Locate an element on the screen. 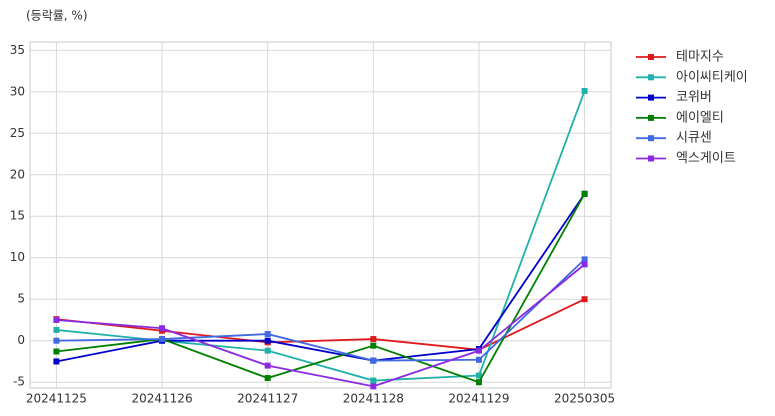 The height and width of the screenshot is (416, 775). x-tick-label: 20241127 is located at coordinates (267, 399).